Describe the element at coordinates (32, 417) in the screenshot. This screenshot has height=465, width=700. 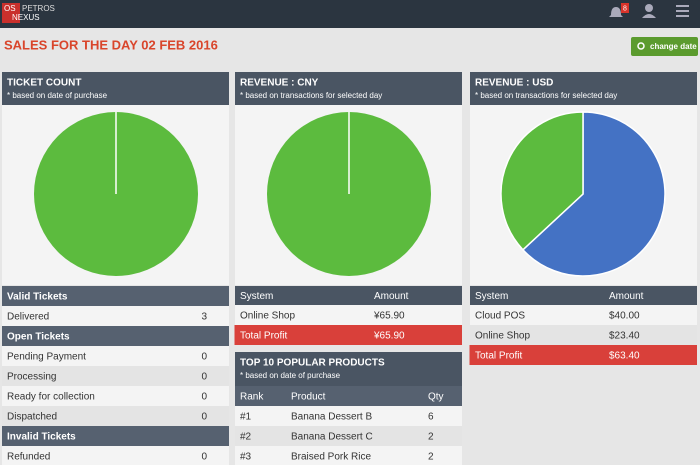
I see `table-cell: Dispatched` at that location.